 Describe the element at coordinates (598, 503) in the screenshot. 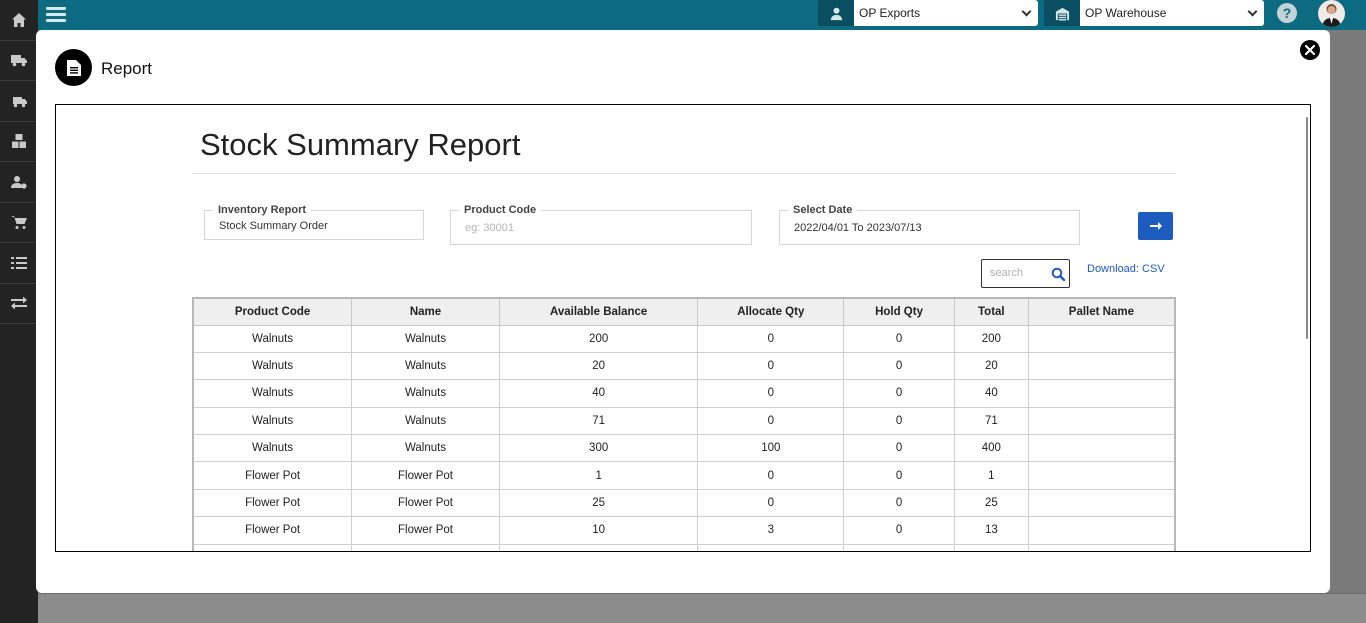

I see `cell-available-balance: 25` at that location.